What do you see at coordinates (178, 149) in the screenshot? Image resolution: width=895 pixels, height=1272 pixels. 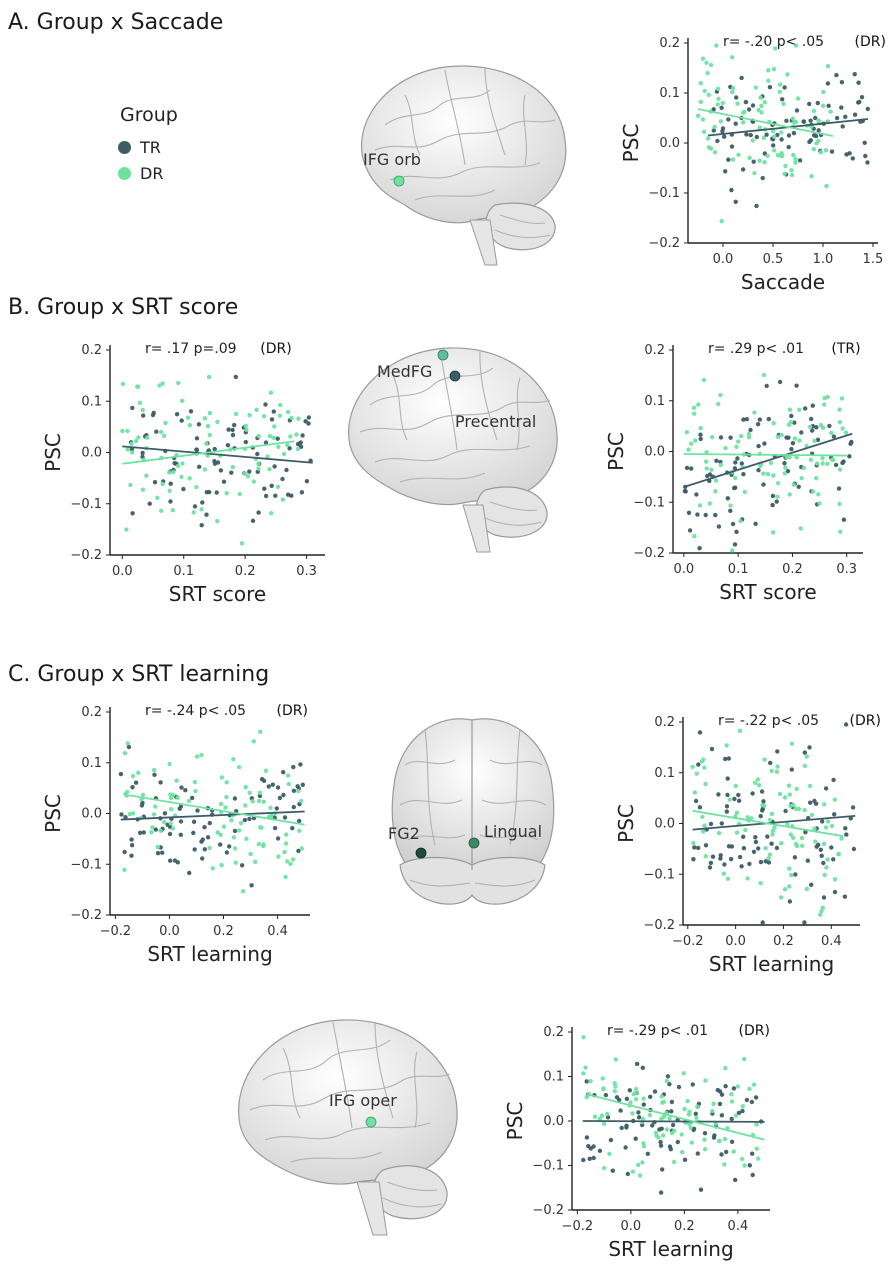 I see `group-legend: Group TR DR` at bounding box center [178, 149].